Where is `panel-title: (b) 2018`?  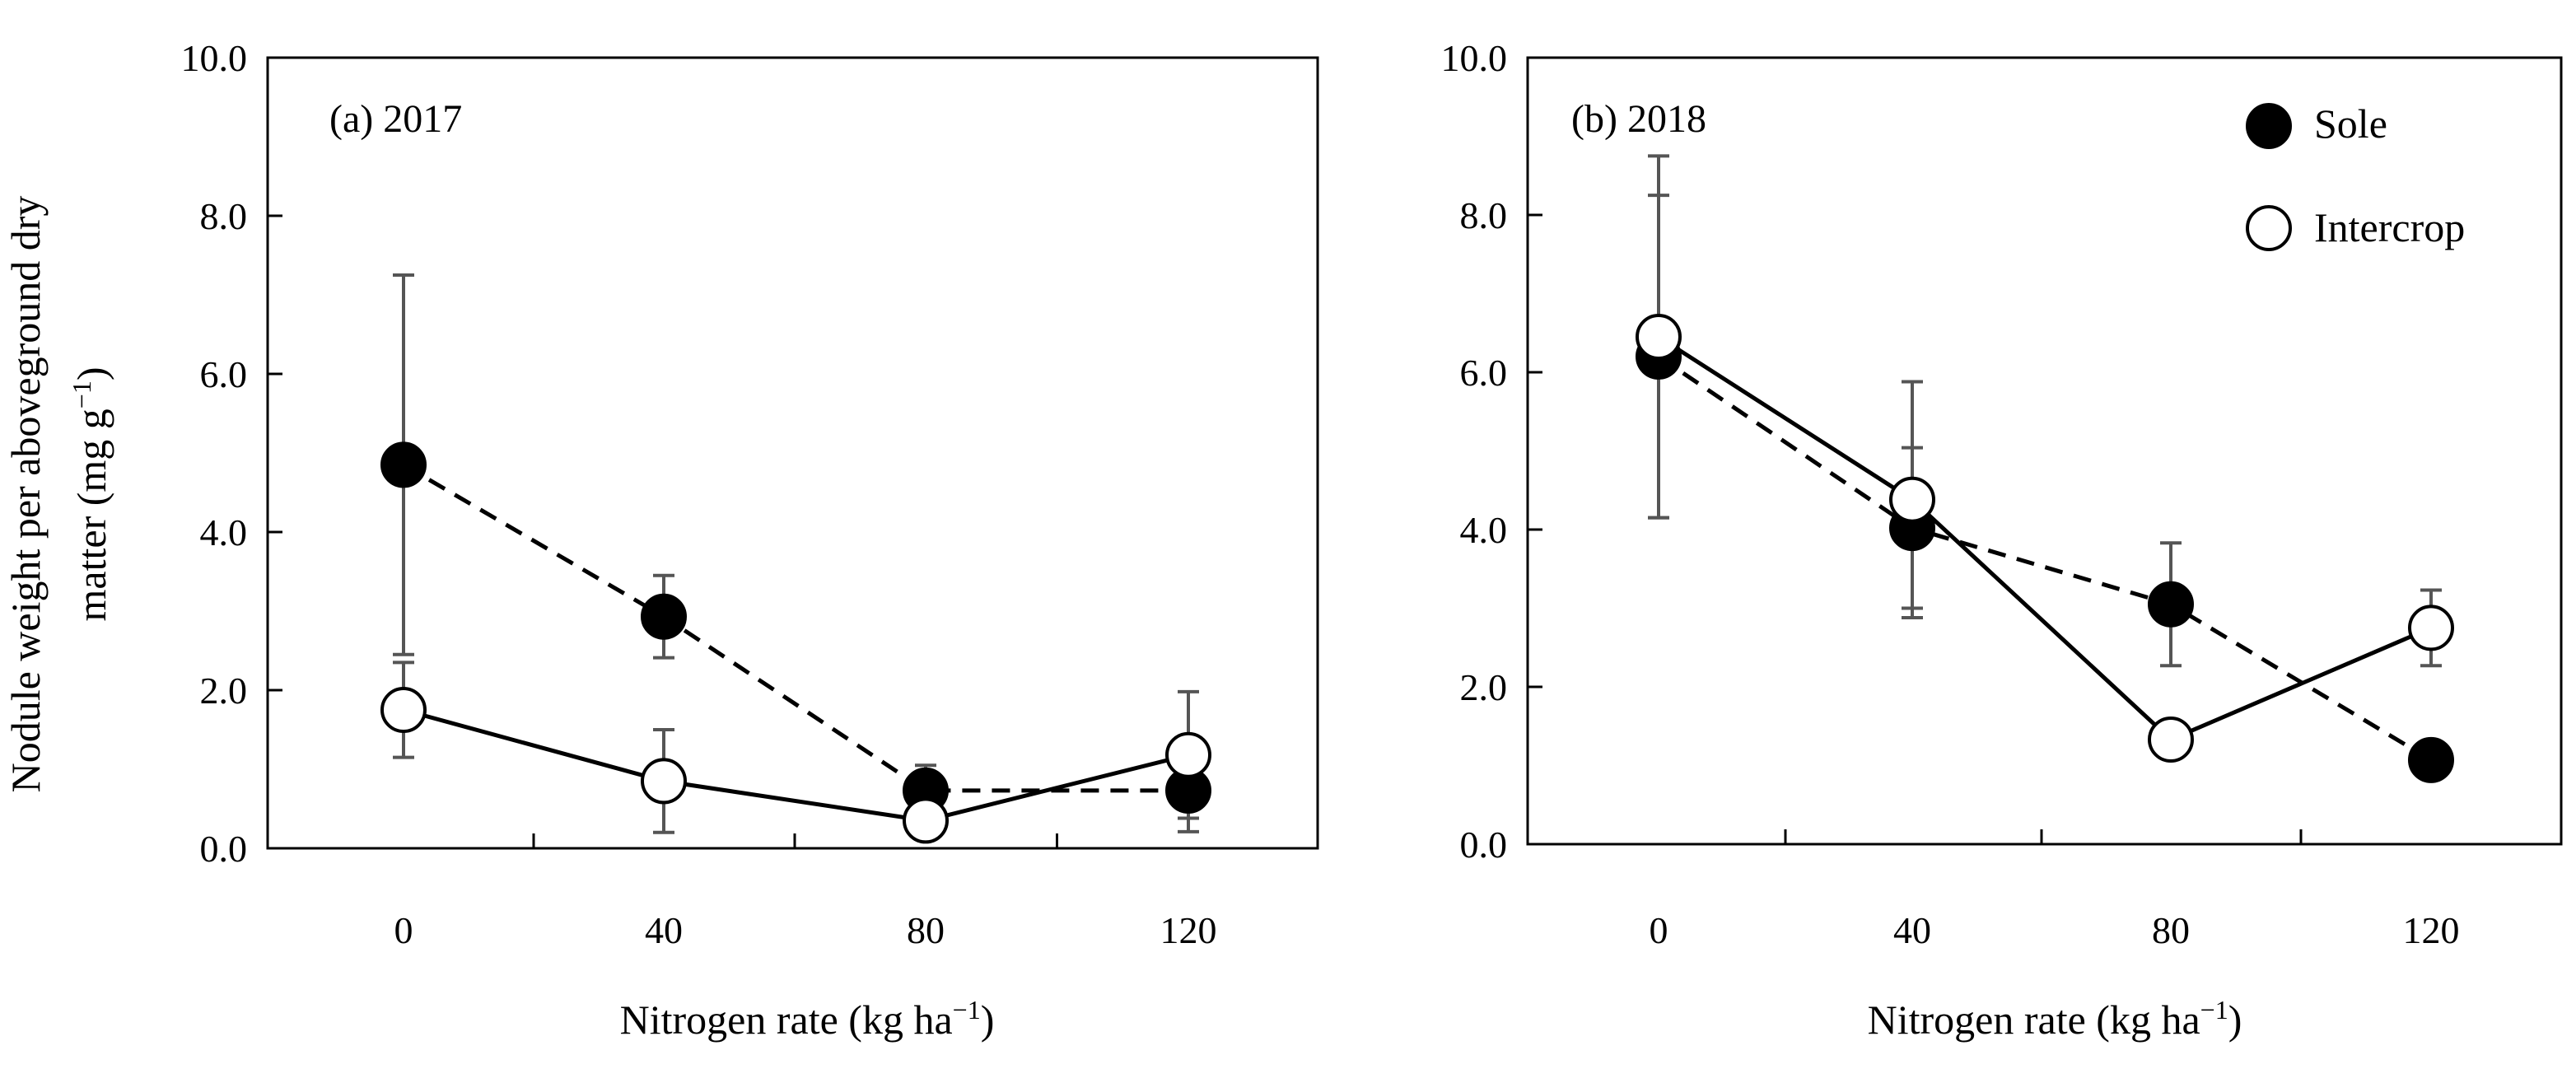 panel-title: (b) 2018 is located at coordinates (1638, 119).